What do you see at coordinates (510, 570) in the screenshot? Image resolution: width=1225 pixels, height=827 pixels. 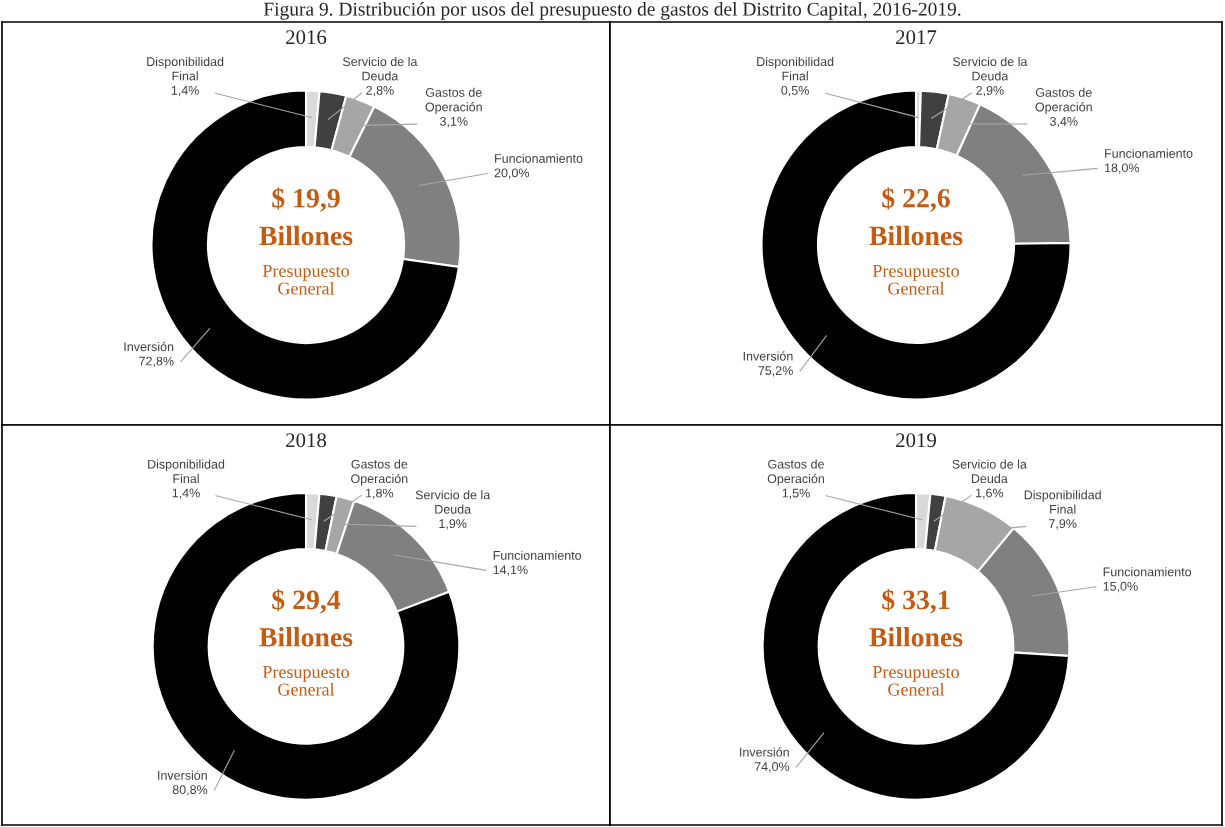 I see `data-label: 14,1%` at bounding box center [510, 570].